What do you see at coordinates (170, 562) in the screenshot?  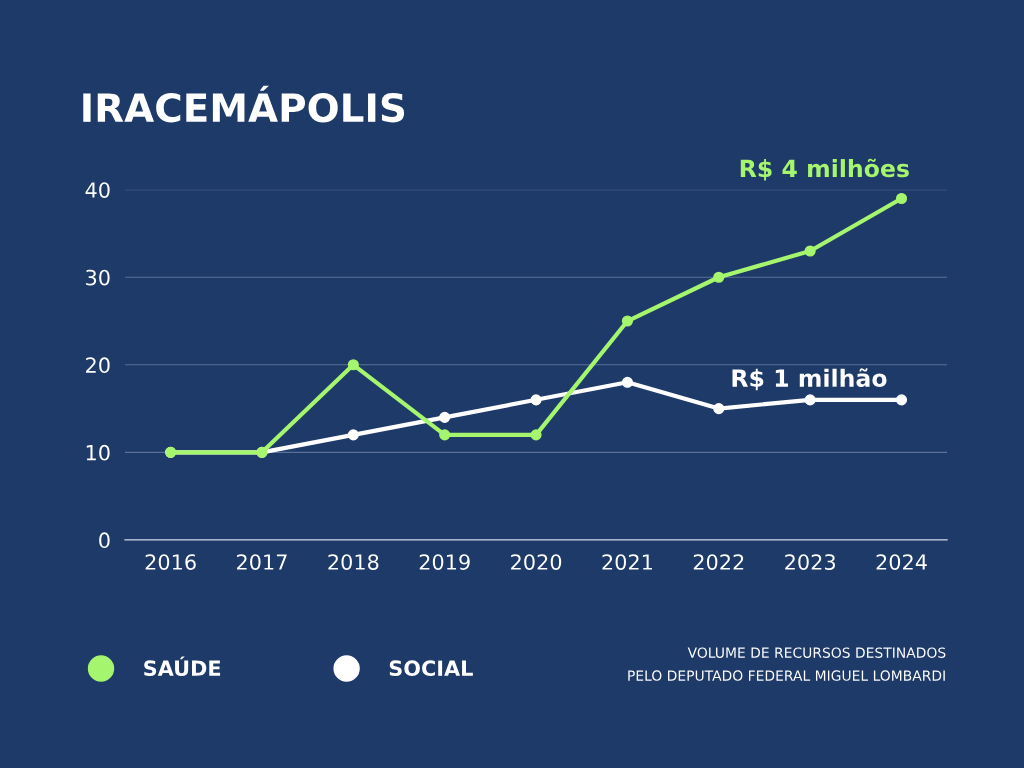 I see `x-tick-label: 2016` at bounding box center [170, 562].